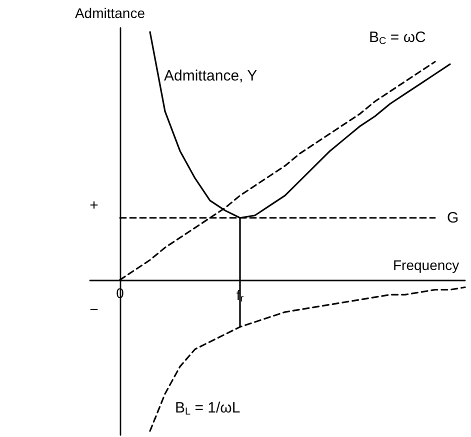 The width and height of the screenshot is (471, 437). Describe the element at coordinates (426, 264) in the screenshot. I see `x-axis-title: Frequency` at that location.